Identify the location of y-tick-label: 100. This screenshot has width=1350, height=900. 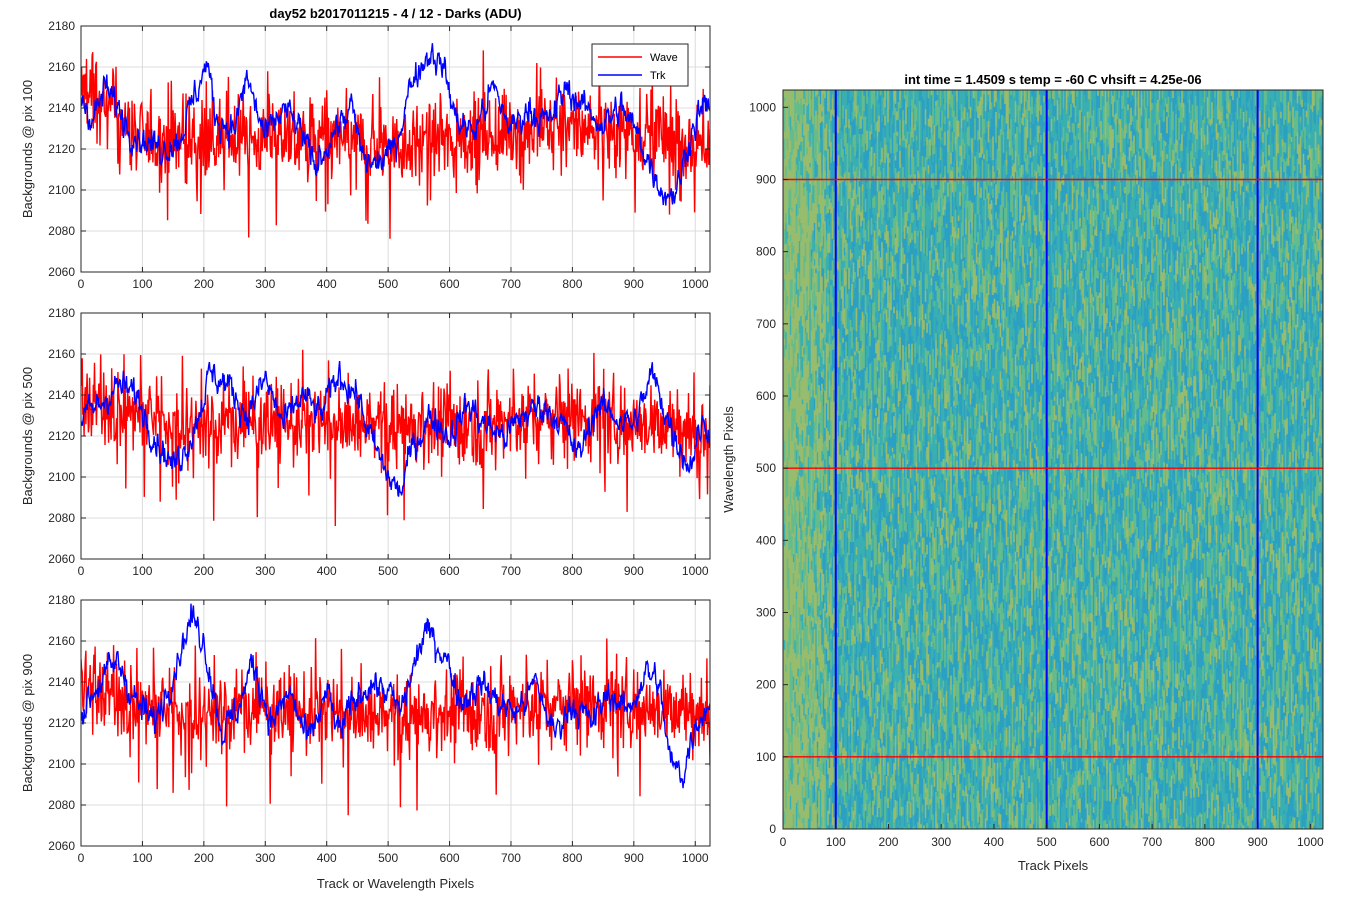
(766, 757).